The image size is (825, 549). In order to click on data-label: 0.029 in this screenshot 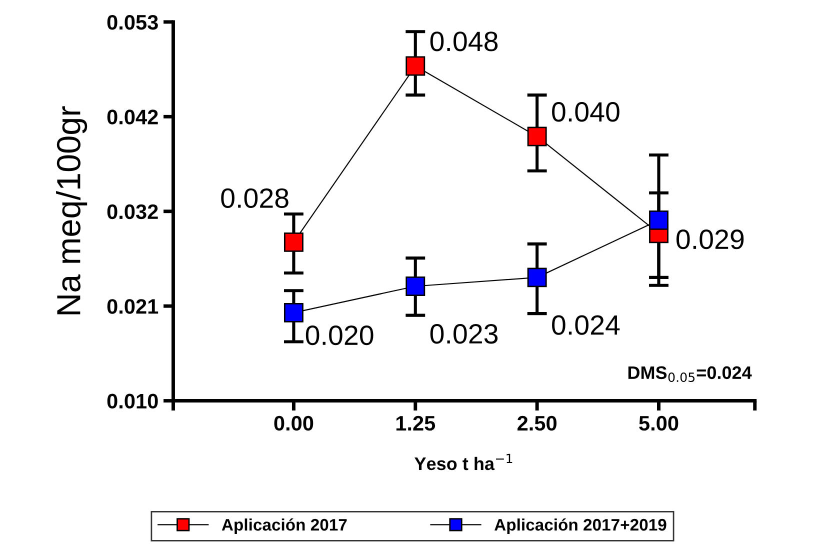, I will do `click(710, 240)`.